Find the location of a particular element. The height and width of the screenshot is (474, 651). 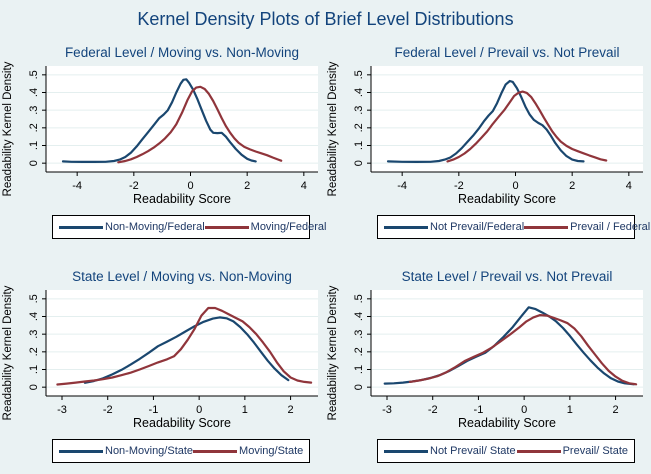

legend-federal-prevail: Not Prevail/Federal Prevail / Federal is located at coordinates (513, 227).